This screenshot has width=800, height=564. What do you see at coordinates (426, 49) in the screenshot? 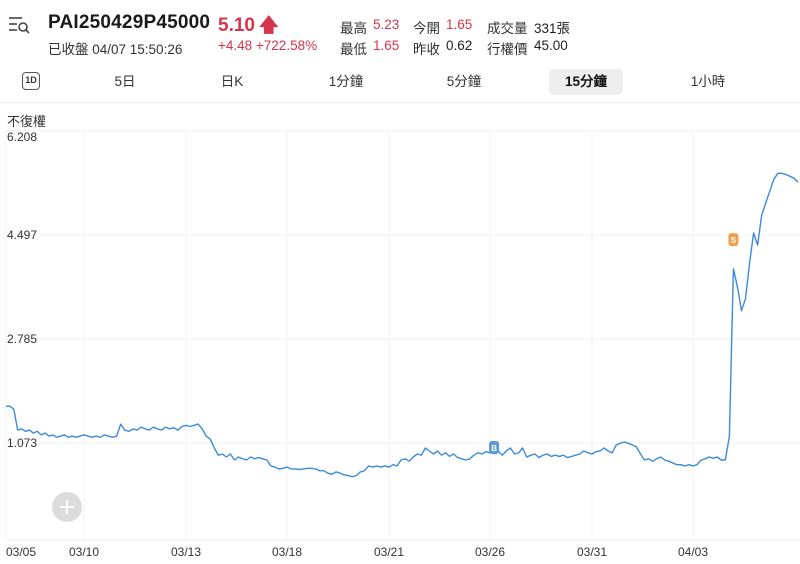
I see `prev-close-label: 昨收` at bounding box center [426, 49].